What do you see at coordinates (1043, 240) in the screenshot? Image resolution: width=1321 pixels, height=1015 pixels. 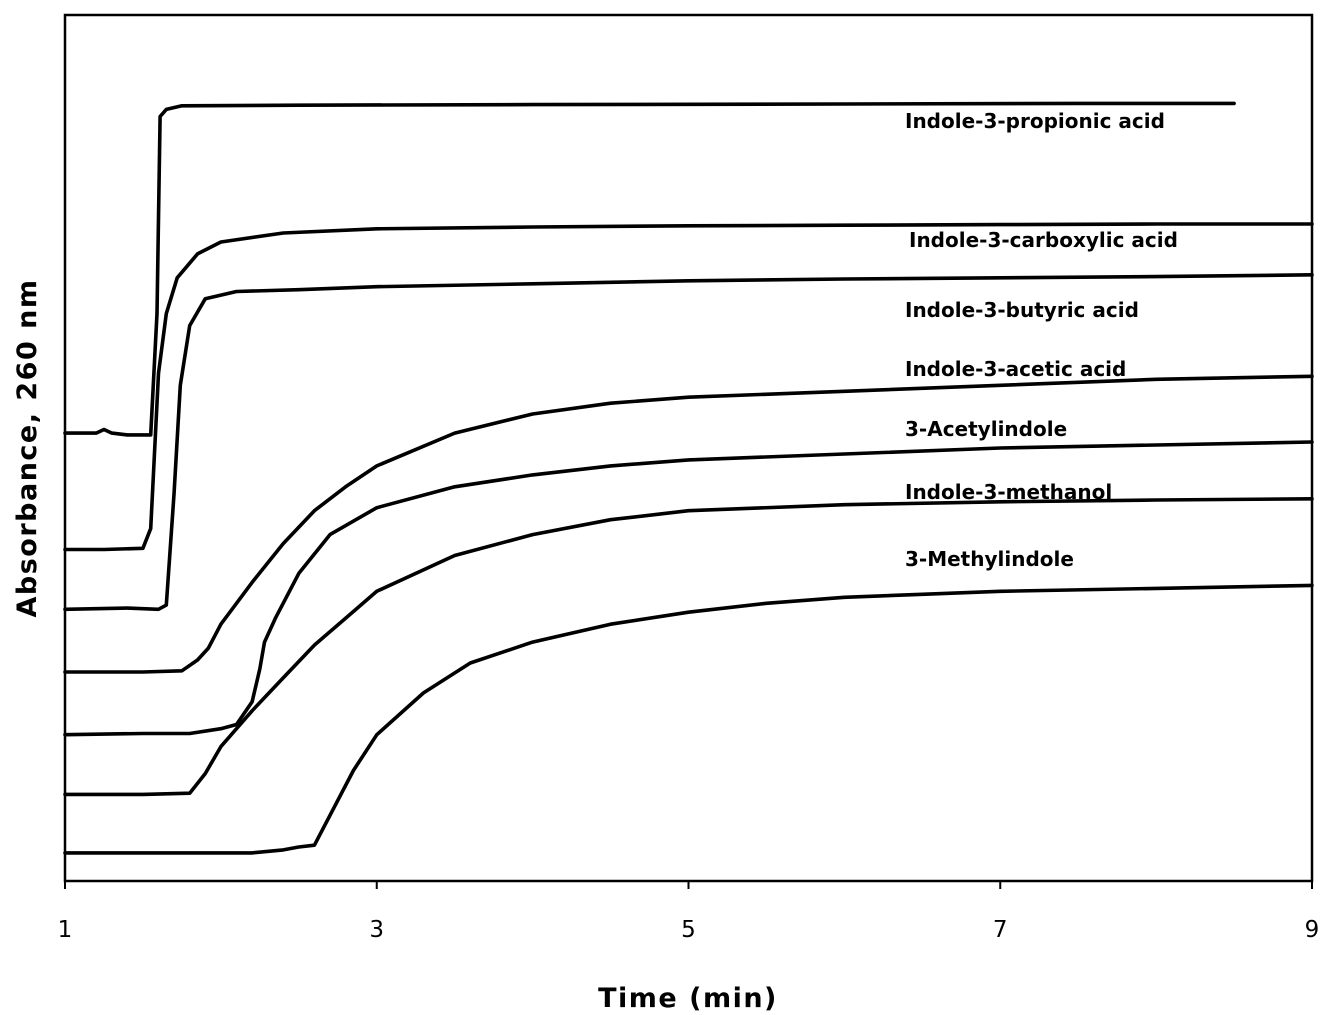 I see `series-label-2: Indole-3-carboxylic acid` at bounding box center [1043, 240].